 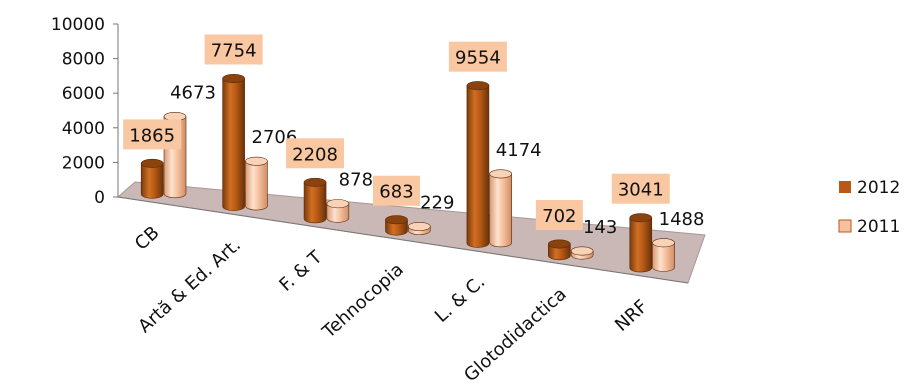 I want to click on data-label: 3041, so click(x=641, y=190).